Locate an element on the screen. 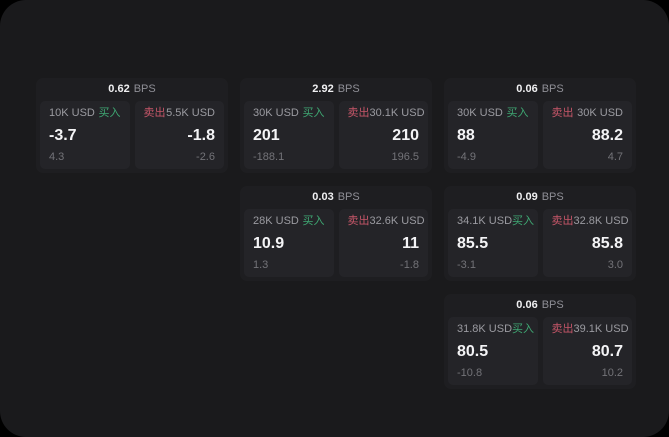 The width and height of the screenshot is (669, 437). sell-delta: 4.7 is located at coordinates (615, 157).